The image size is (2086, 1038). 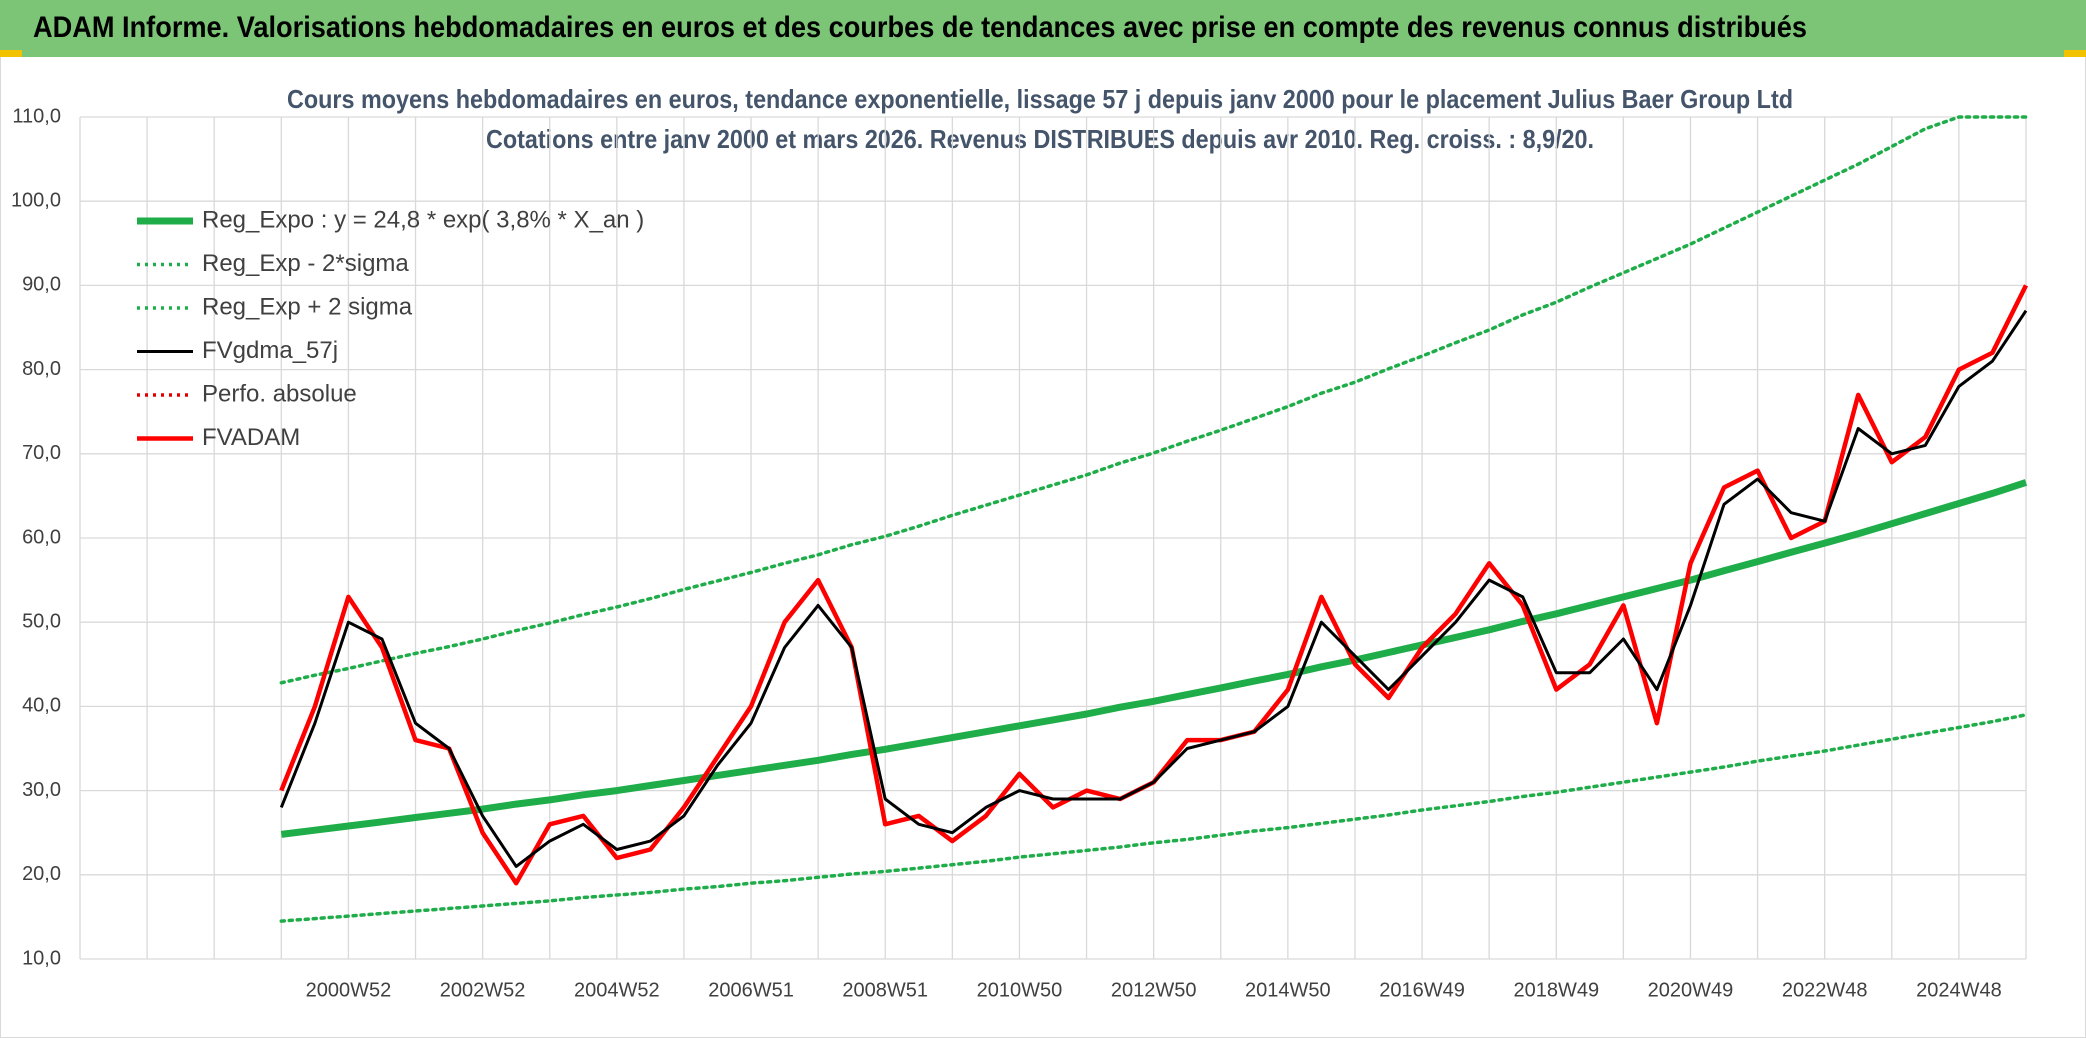 I want to click on x-tick-label: 2010W50, so click(x=1020, y=990).